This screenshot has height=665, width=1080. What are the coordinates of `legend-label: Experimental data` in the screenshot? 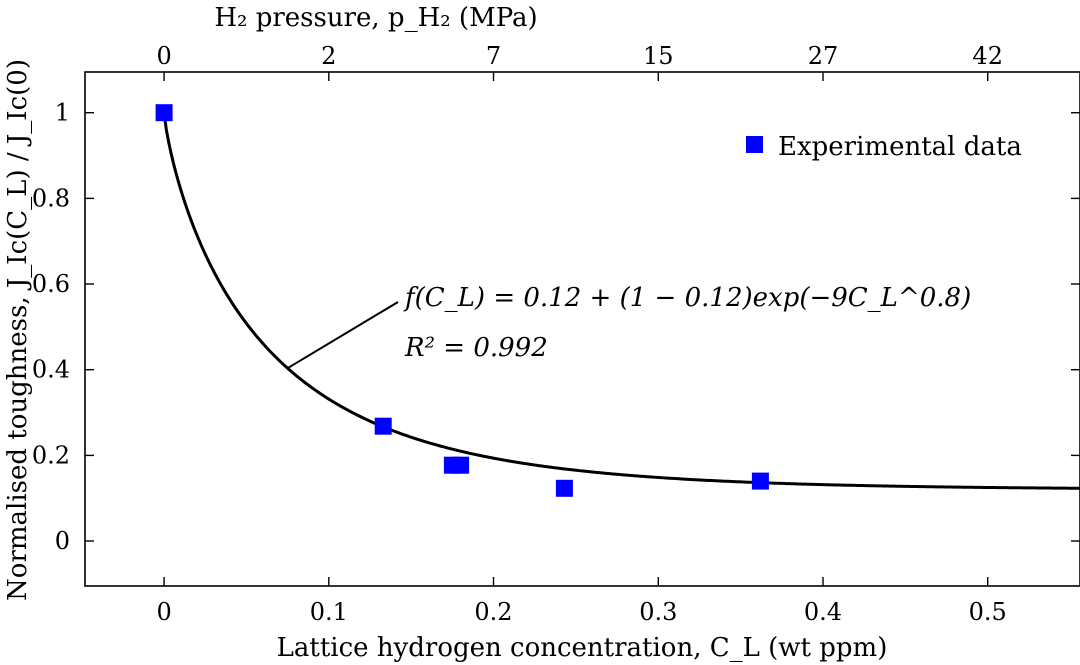 It's located at (900, 147).